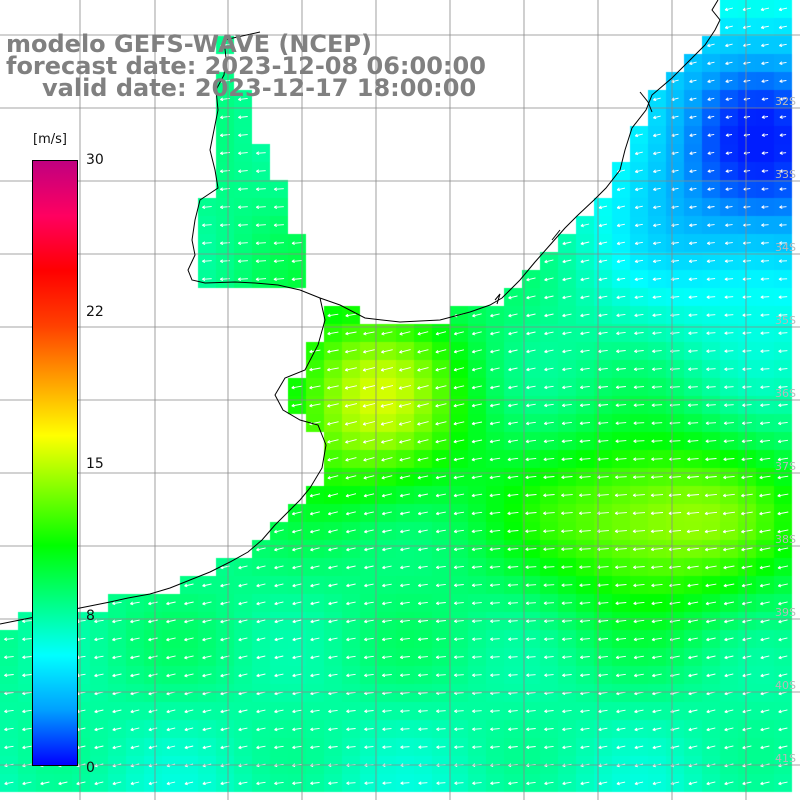 Image resolution: width=800 pixels, height=800 pixels. What do you see at coordinates (189, 44) in the screenshot?
I see `model-name: modelo GEFS-WAVE (NCEP)` at bounding box center [189, 44].